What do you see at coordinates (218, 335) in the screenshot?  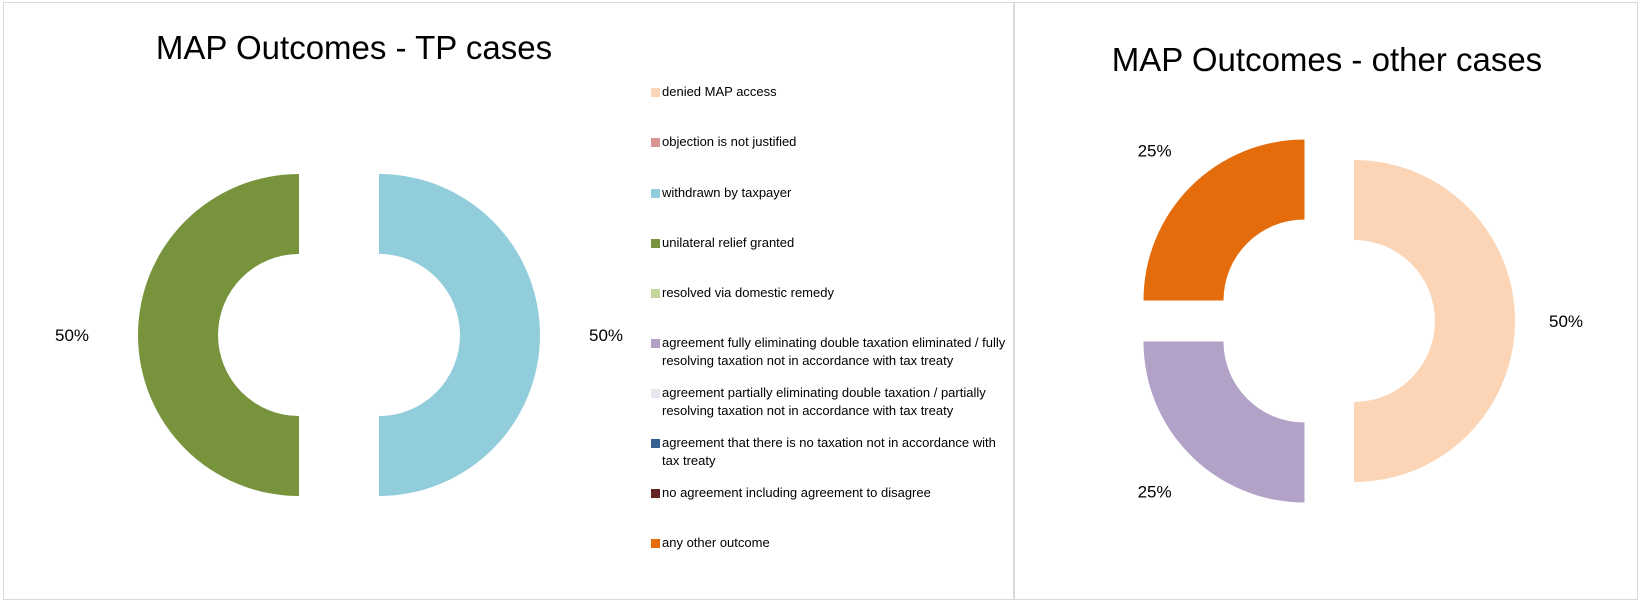 I see `donut-slice-unilateral-relief-granted` at bounding box center [218, 335].